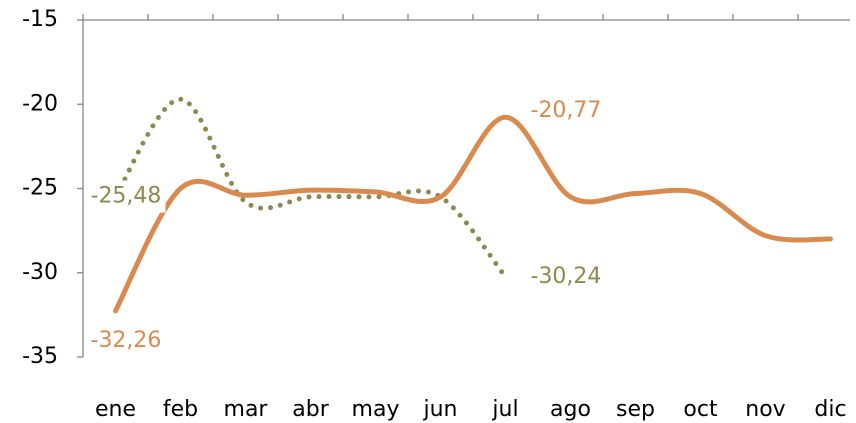  I want to click on data-label: -25,48, so click(126, 196).